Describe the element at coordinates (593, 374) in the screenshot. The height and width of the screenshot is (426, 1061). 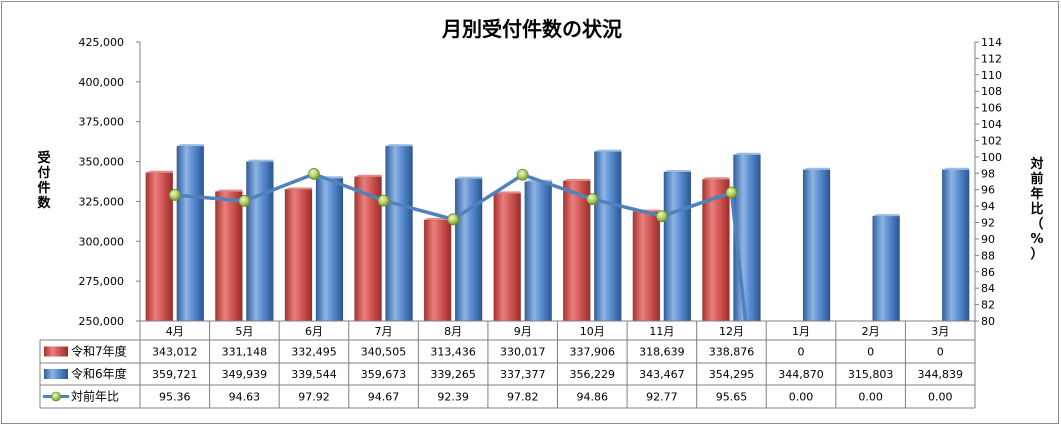
I see `data-label: 356,229` at that location.